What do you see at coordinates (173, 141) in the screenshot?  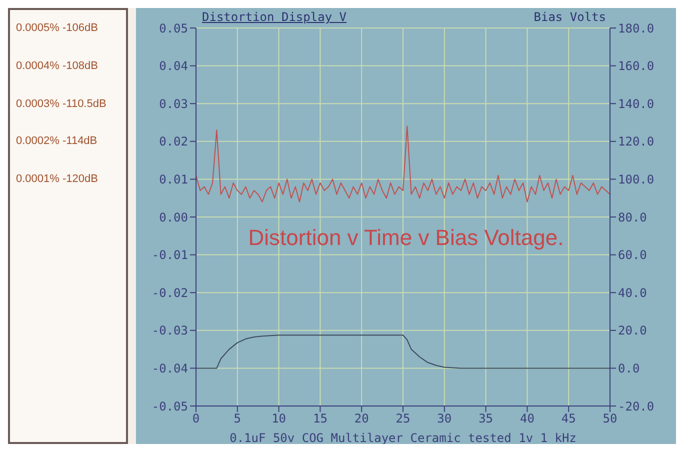 I see `y-tick-label: 0.02` at bounding box center [173, 141].